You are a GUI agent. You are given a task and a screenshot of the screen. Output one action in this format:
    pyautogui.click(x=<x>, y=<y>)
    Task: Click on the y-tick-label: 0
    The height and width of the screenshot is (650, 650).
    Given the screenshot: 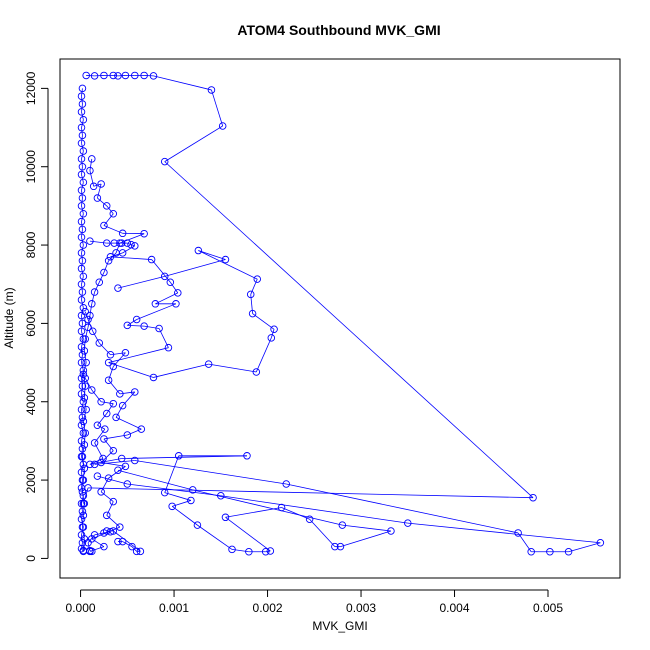 What is the action you would take?
    pyautogui.click(x=31, y=558)
    